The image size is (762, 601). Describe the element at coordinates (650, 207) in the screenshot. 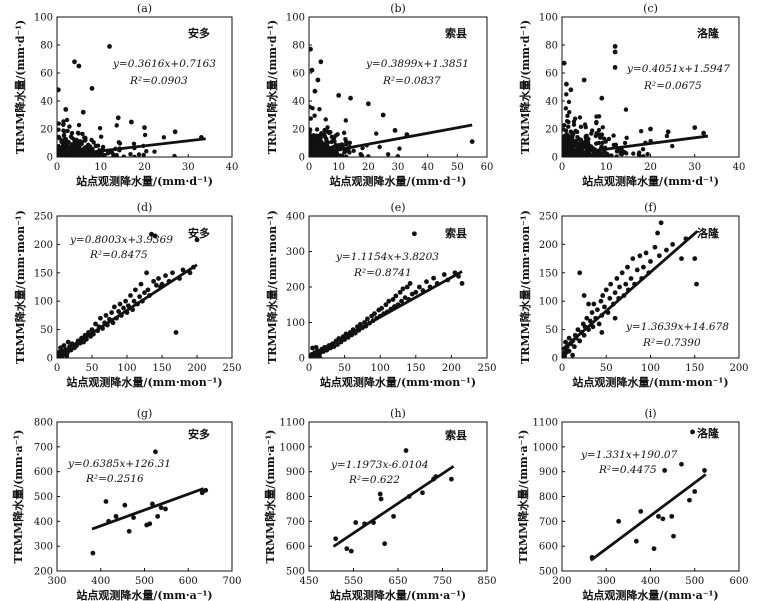

I see `panel-label: (f)` at that location.